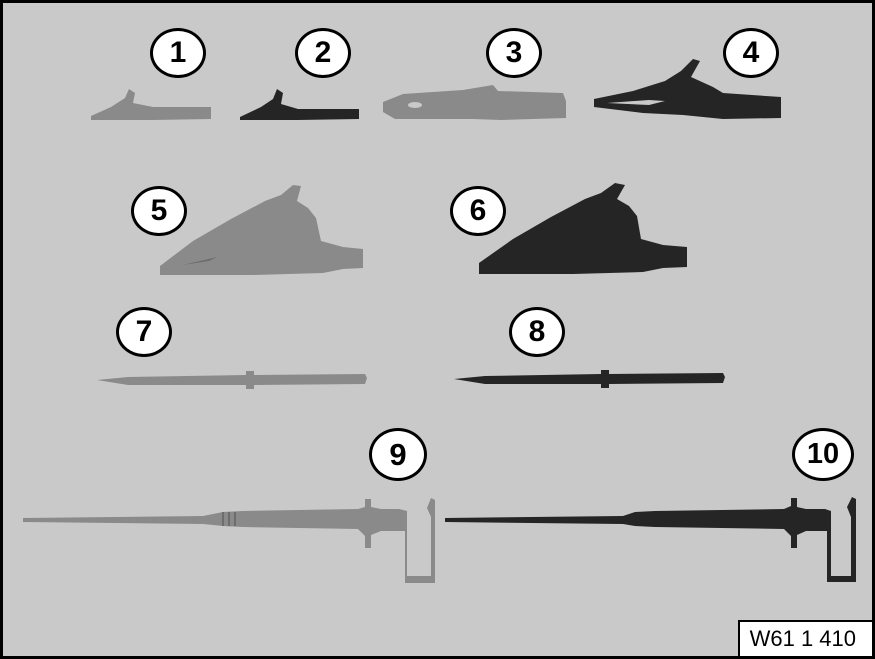 This screenshot has width=875, height=659. I want to click on item-1-small-alligator-clip, so click(151, 104).